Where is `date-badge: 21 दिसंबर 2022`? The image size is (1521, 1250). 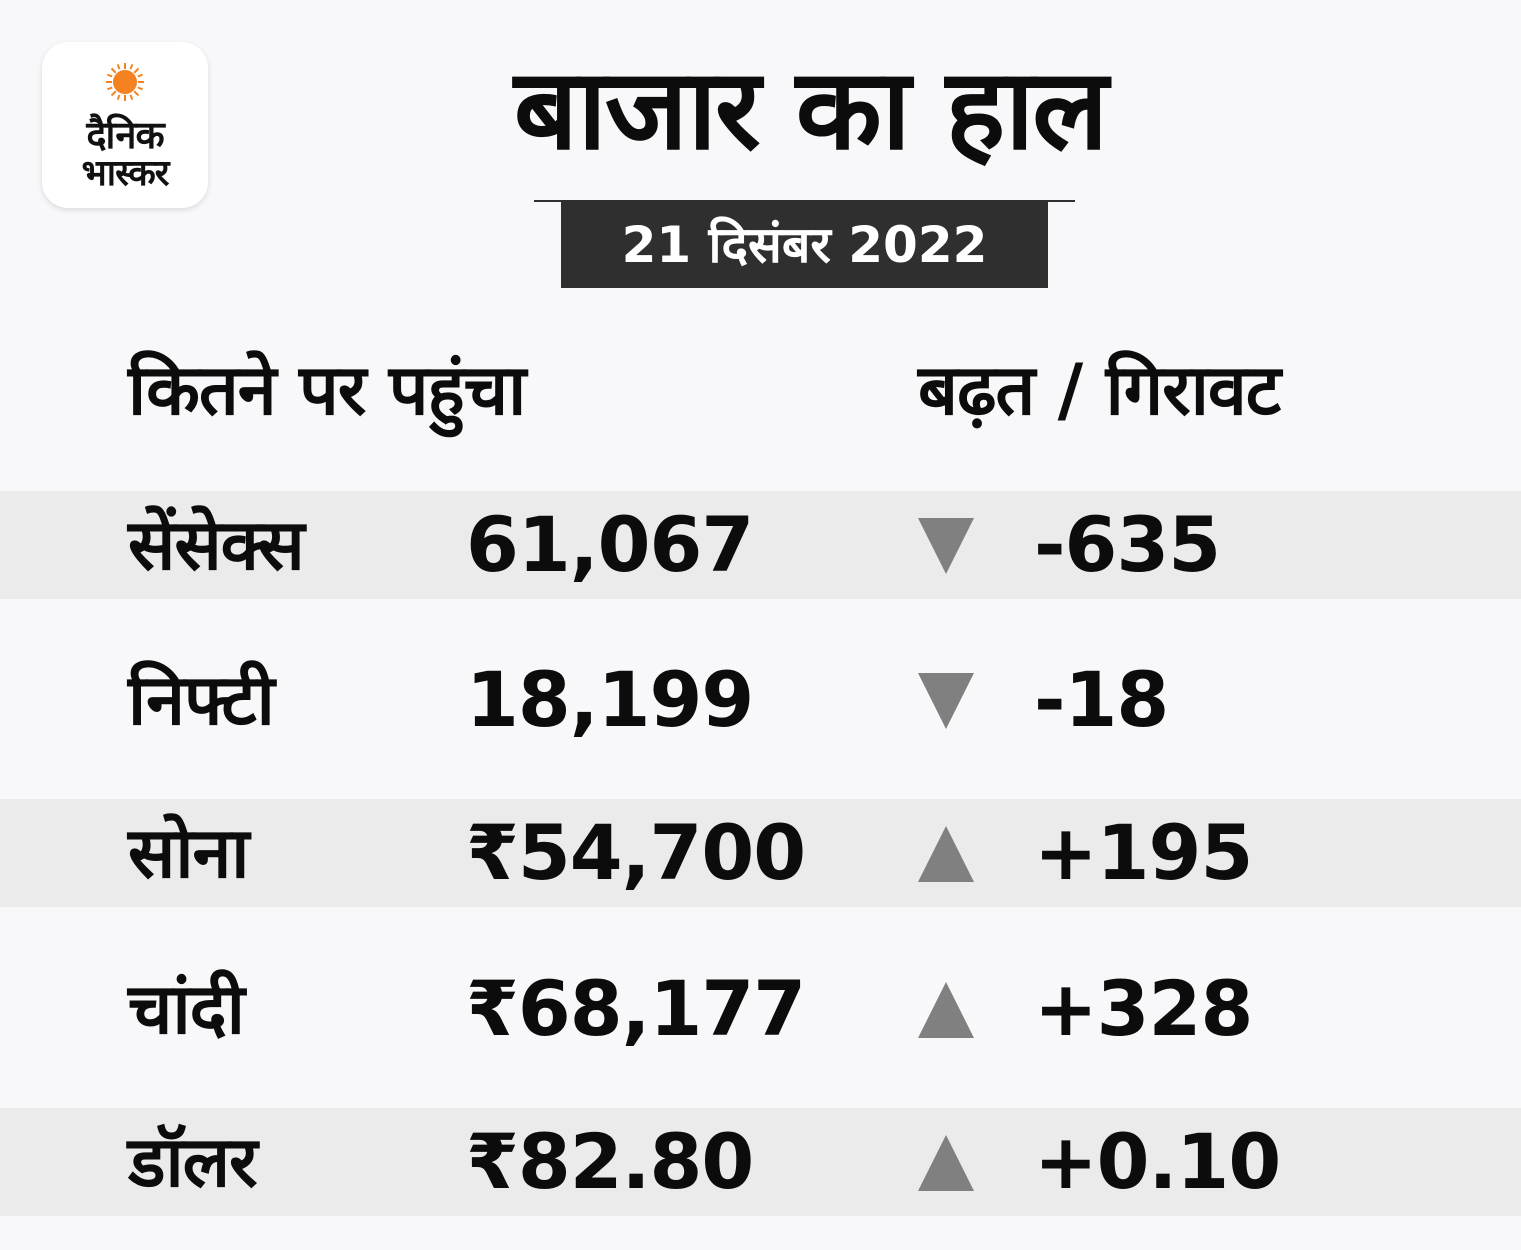 date-badge: 21 दिसंबर 2022 is located at coordinates (804, 245).